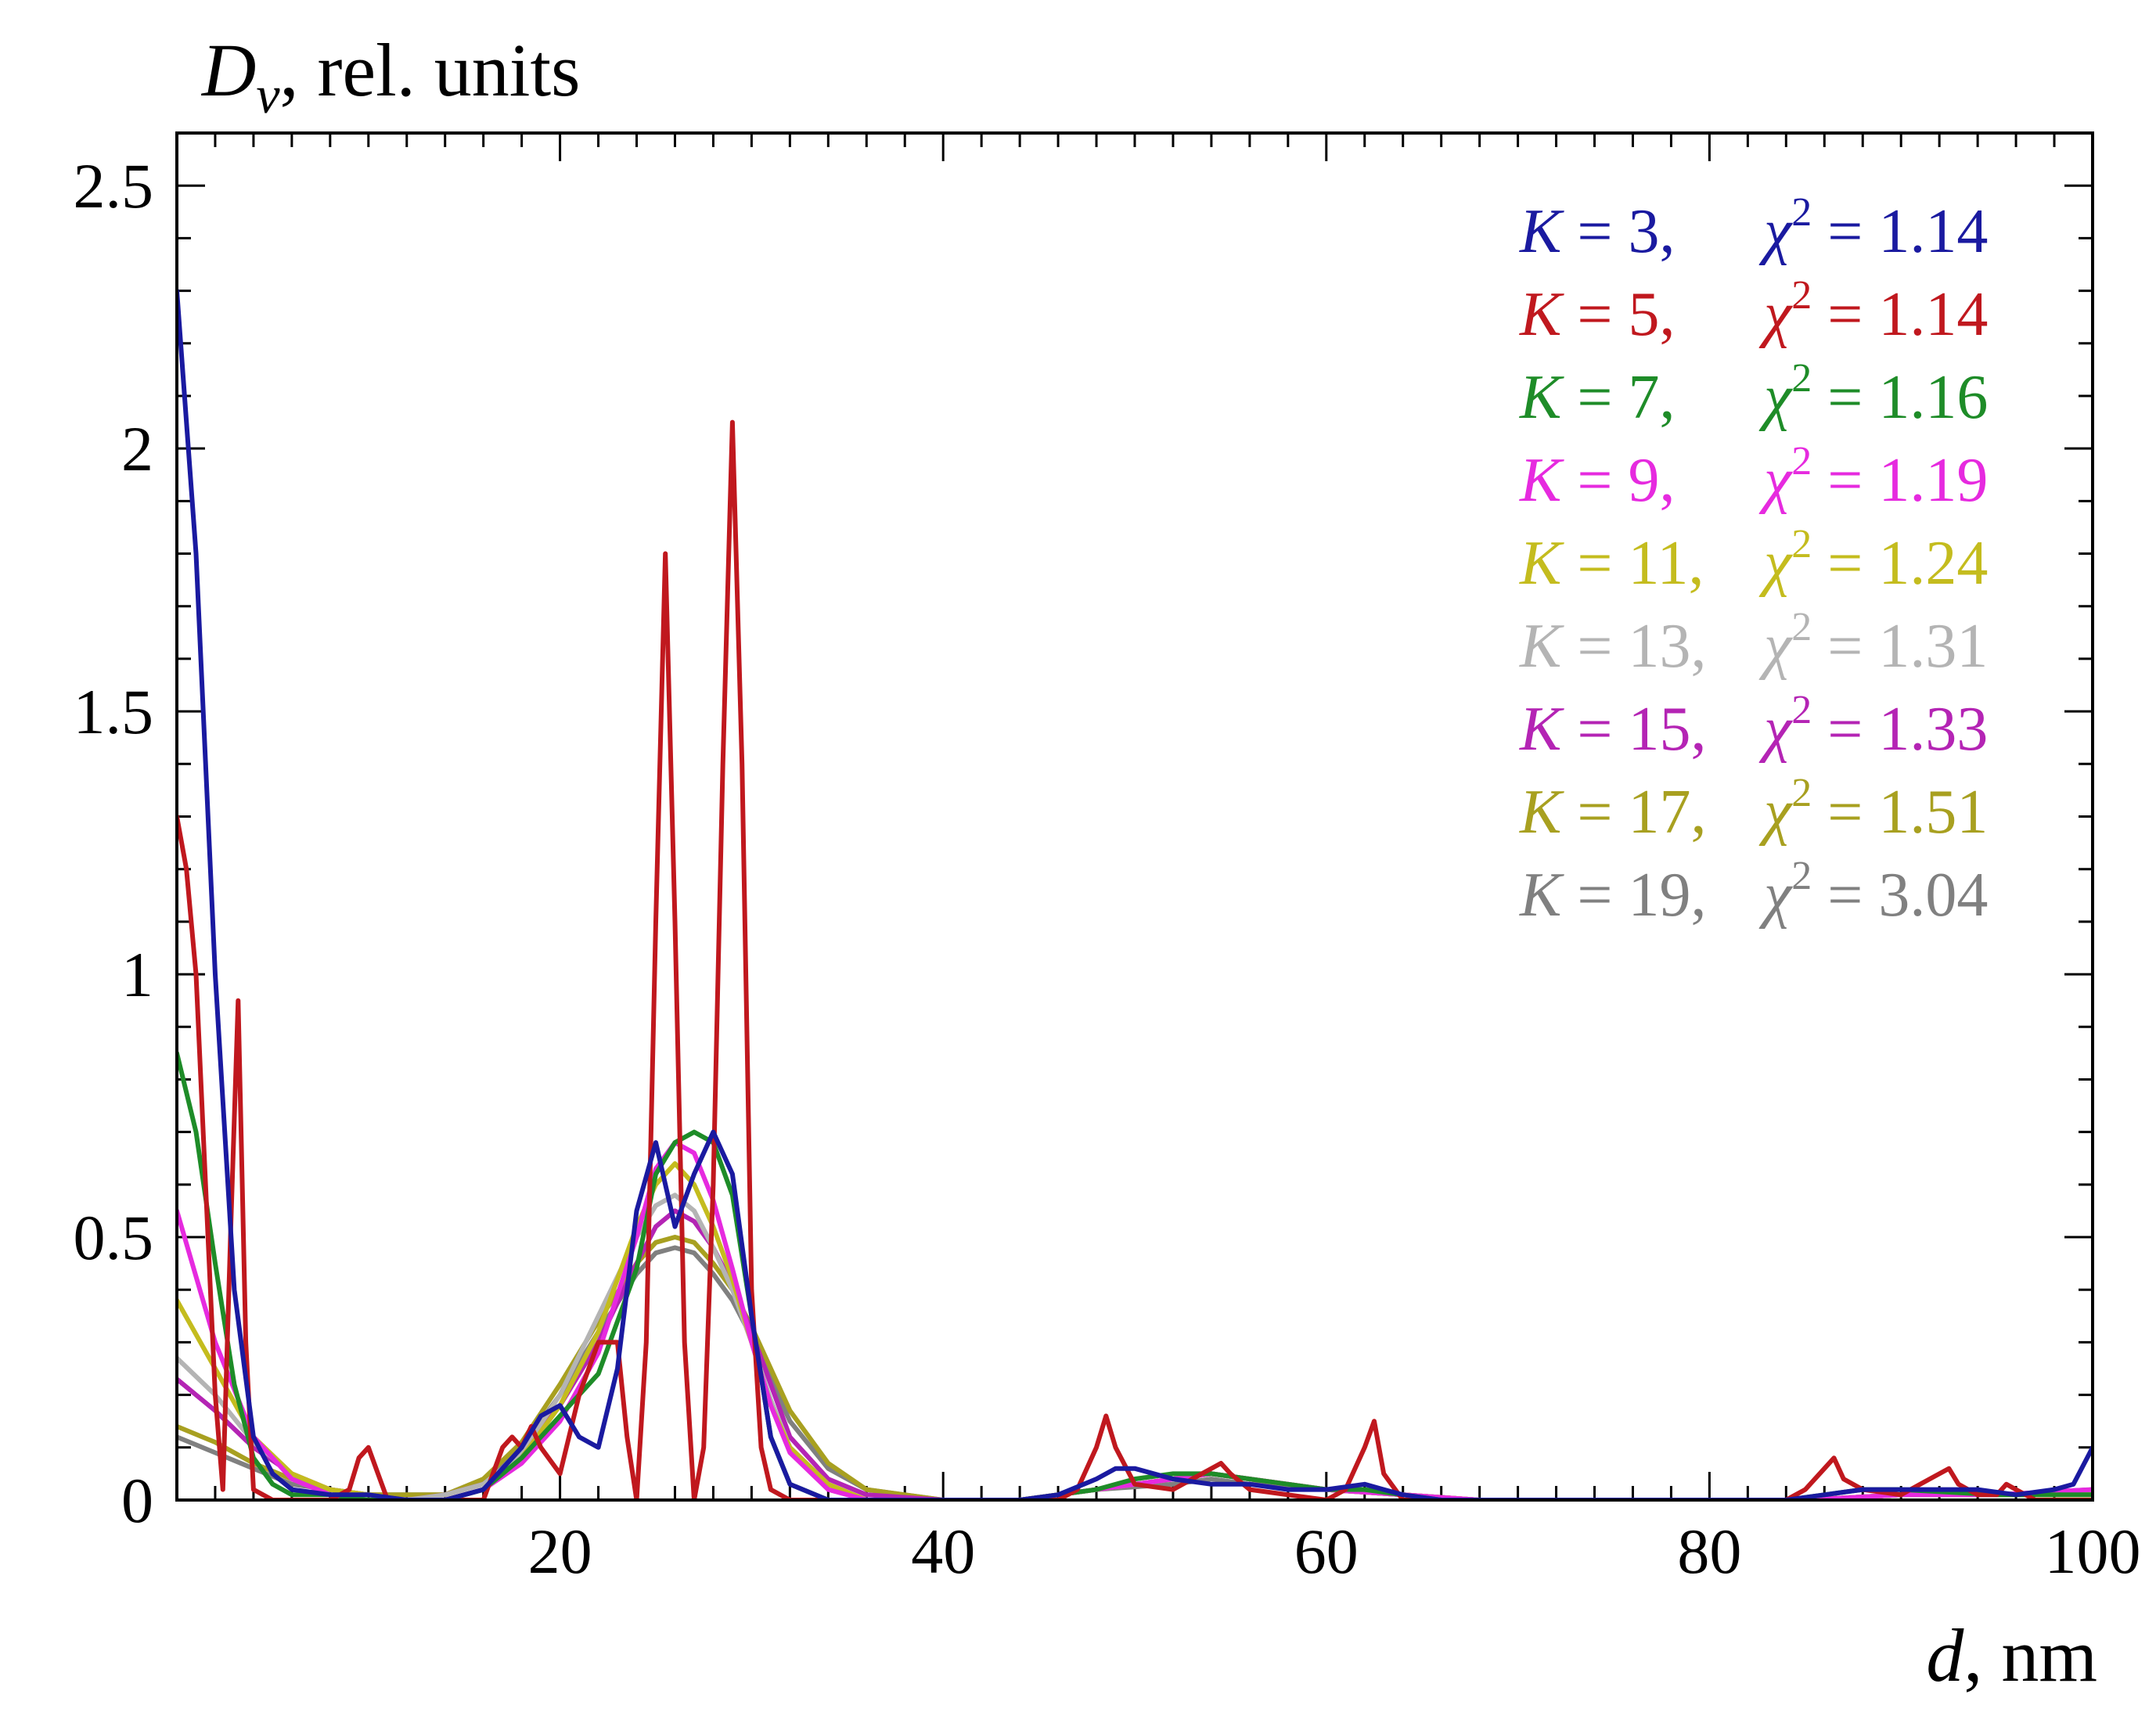  What do you see at coordinates (430, 70) in the screenshot?
I see `y-axis-label-rest: , rel. units` at bounding box center [430, 70].